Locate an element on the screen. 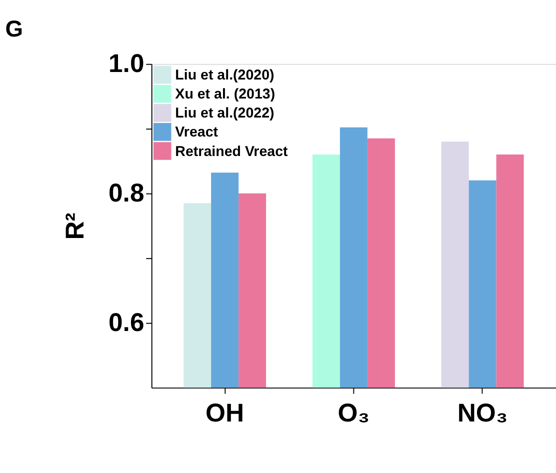 The height and width of the screenshot is (473, 556). legend-label: Vreact is located at coordinates (196, 132).